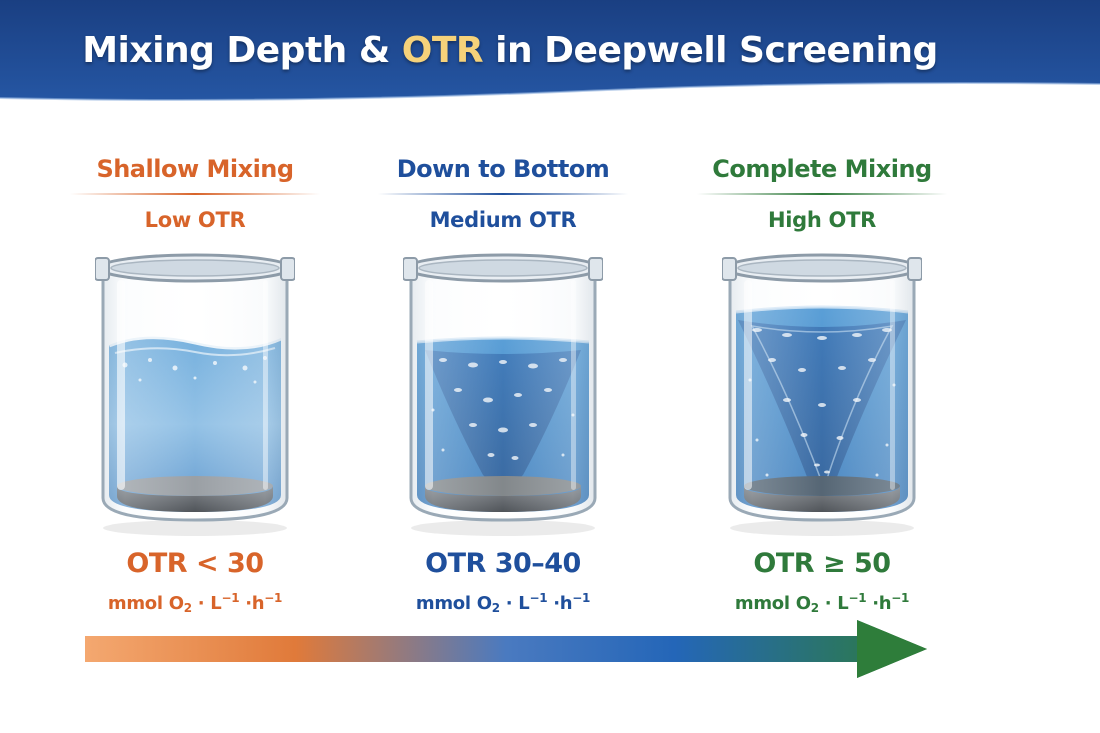 The image size is (1100, 733). What do you see at coordinates (195, 394) in the screenshot?
I see `beaker-shallow-icon` at bounding box center [195, 394].